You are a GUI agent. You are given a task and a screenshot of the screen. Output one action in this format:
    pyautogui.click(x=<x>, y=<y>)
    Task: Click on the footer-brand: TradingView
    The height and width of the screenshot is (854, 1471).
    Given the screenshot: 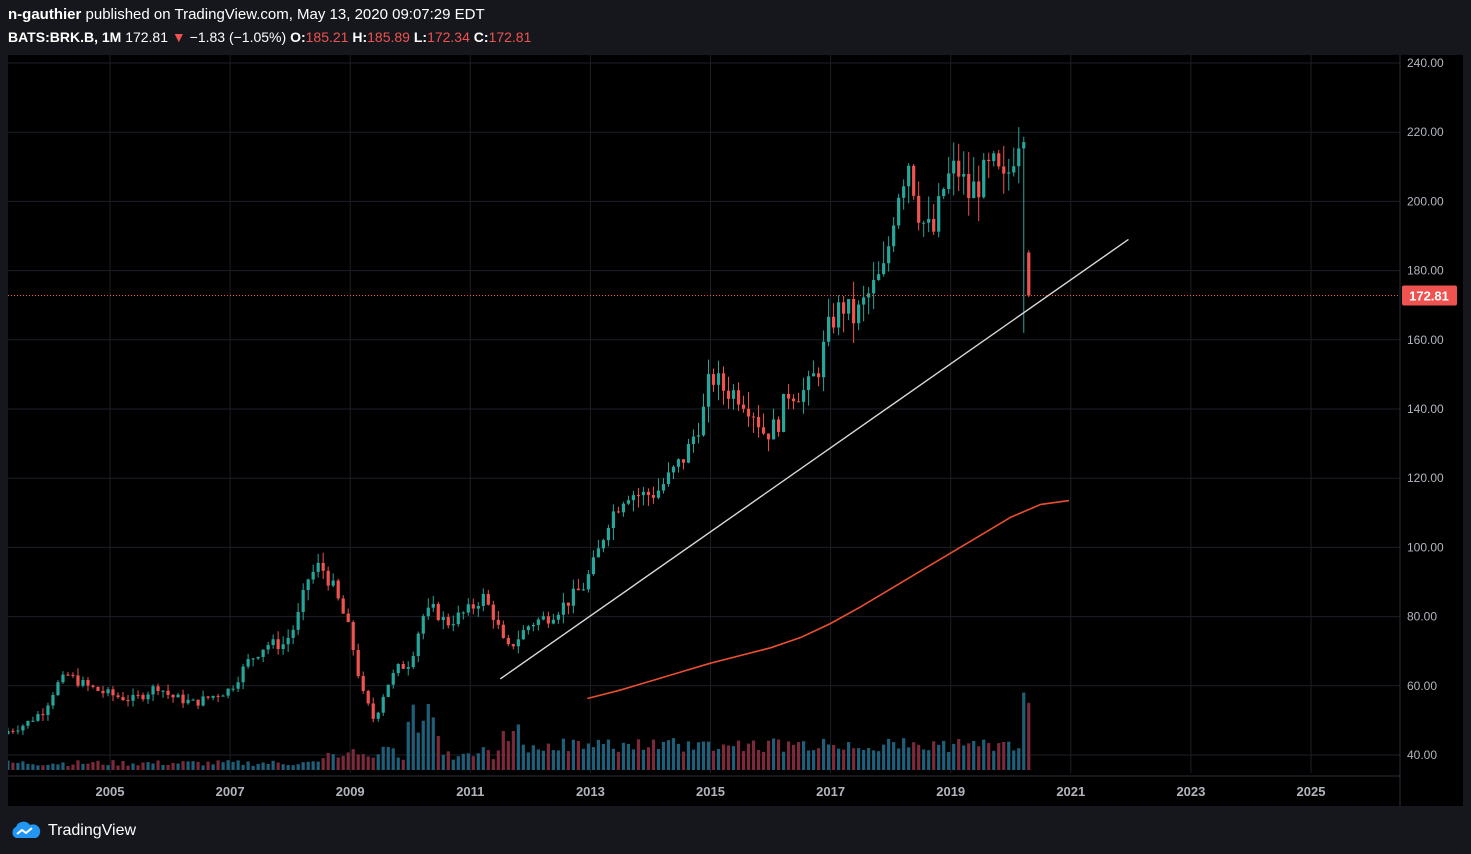 What is the action you would take?
    pyautogui.click(x=72, y=831)
    